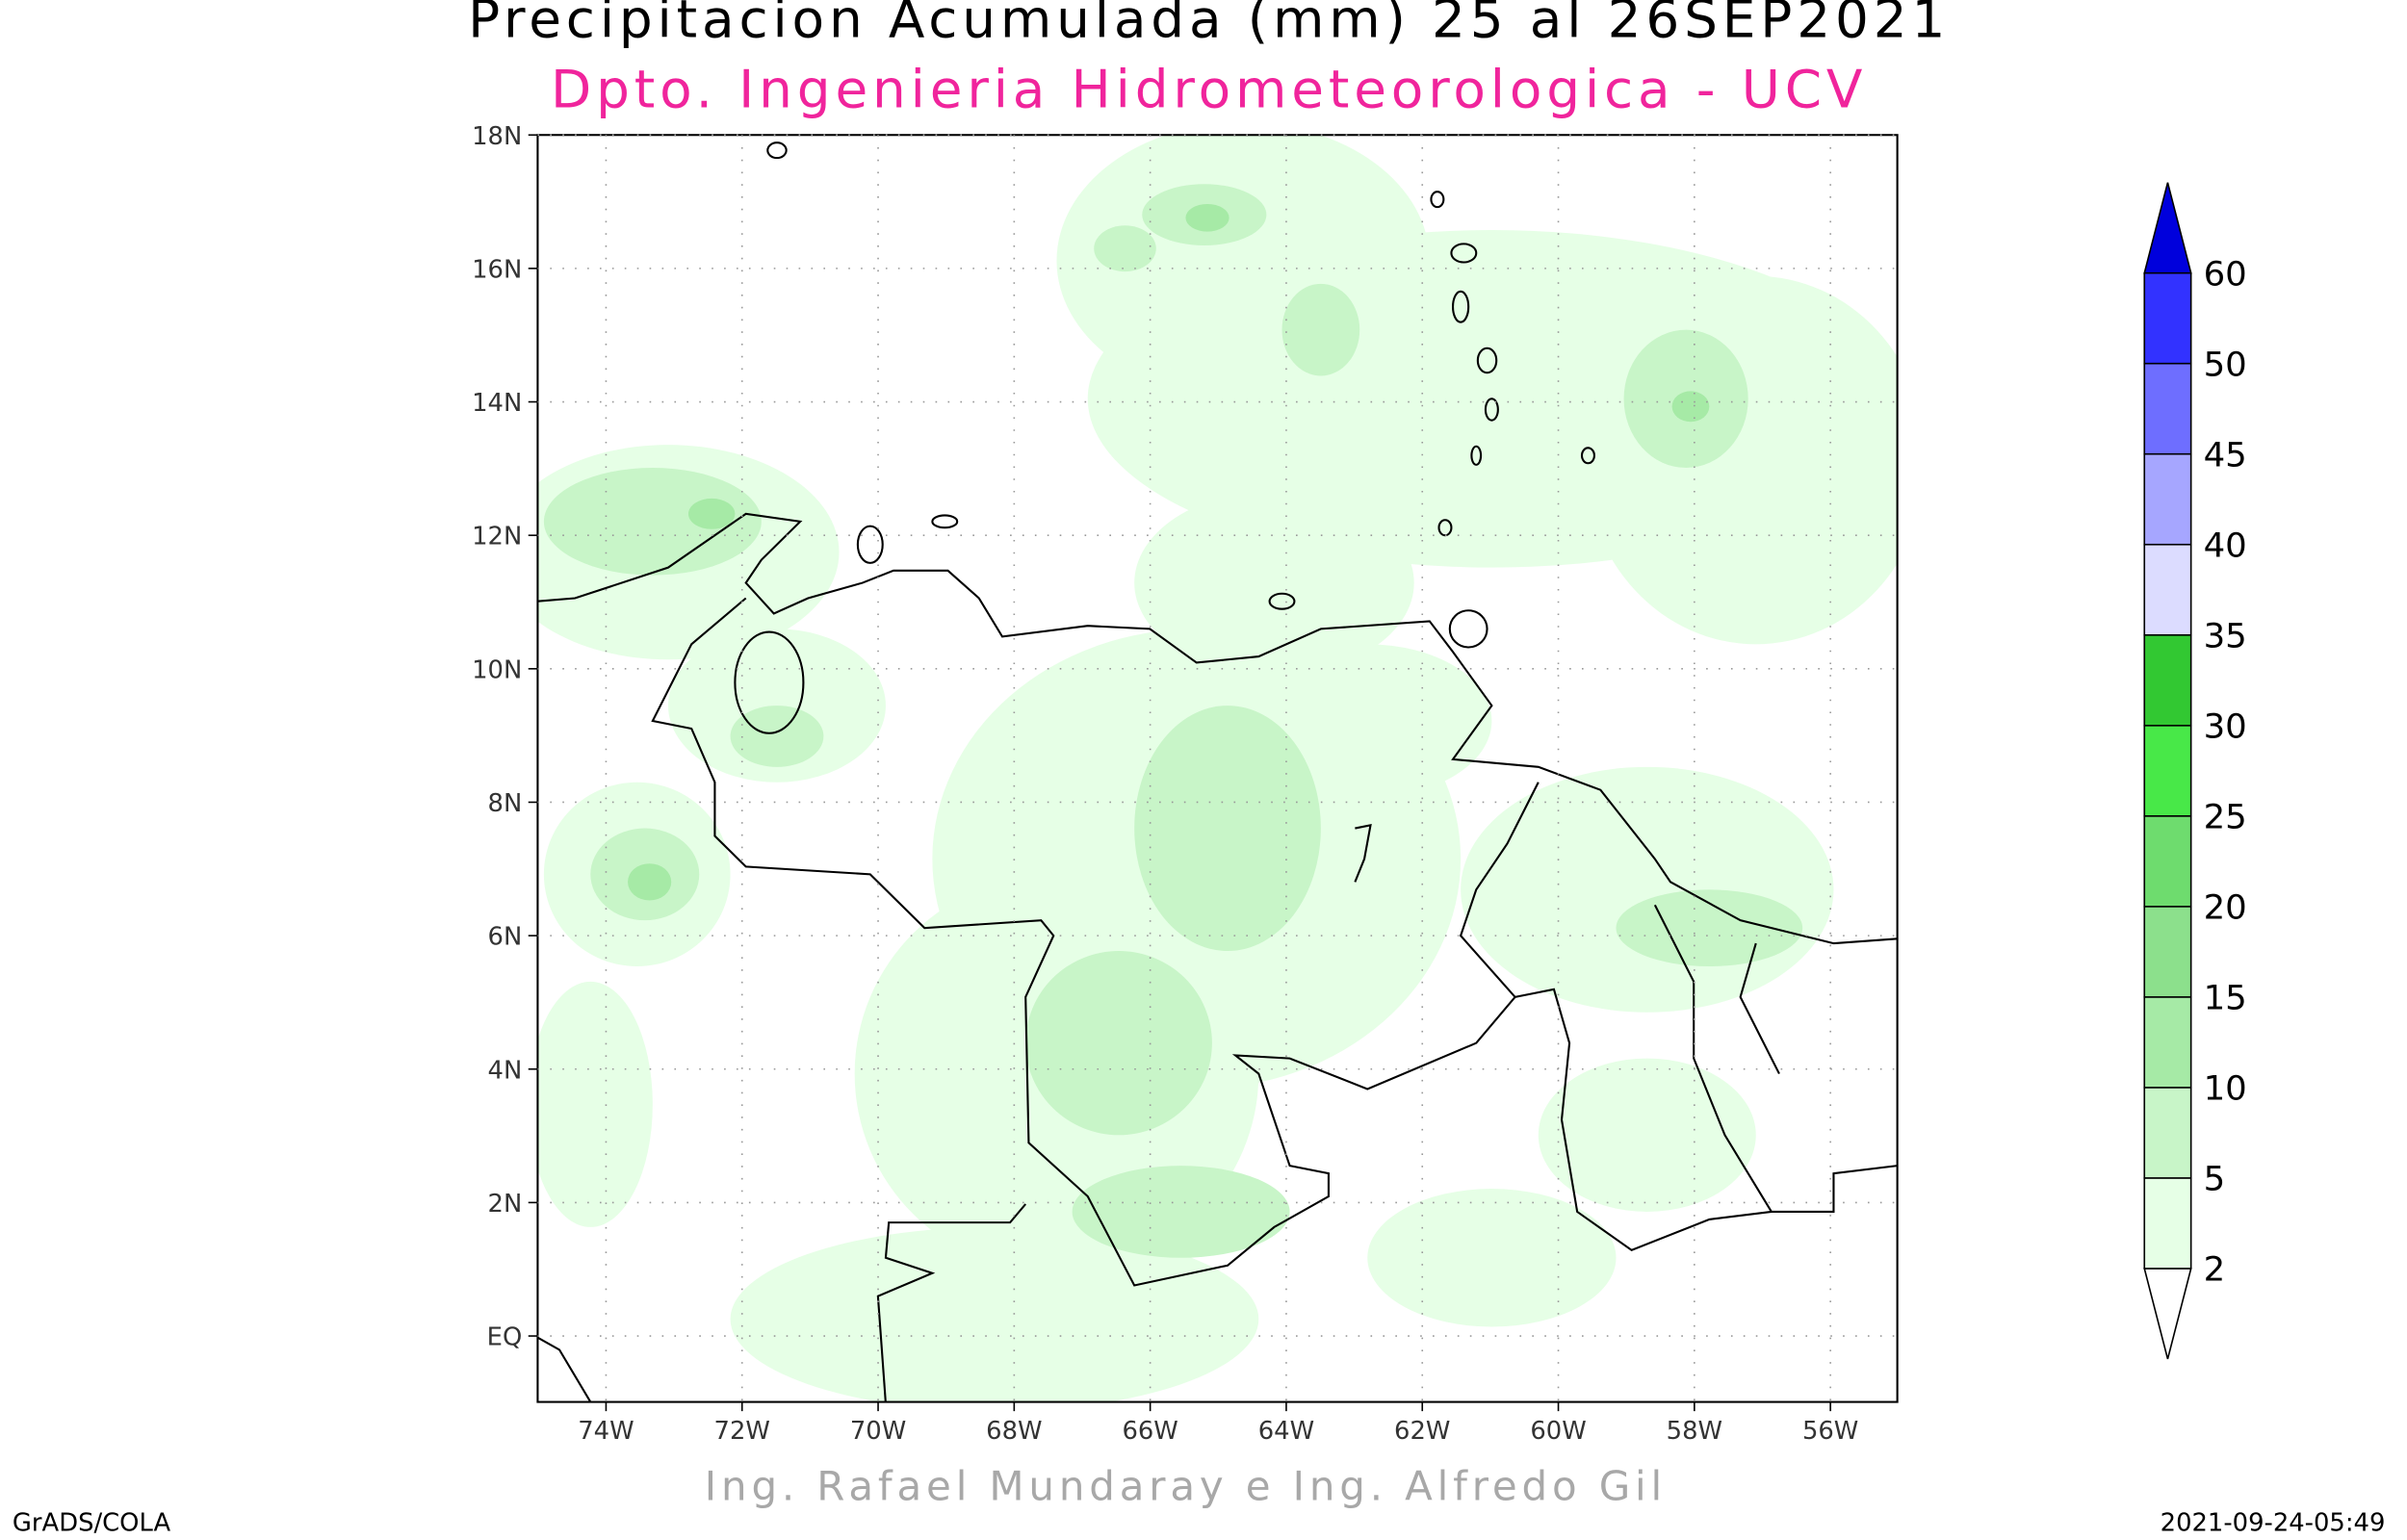 This screenshot has height=1540, width=2407. I want to click on colorbar-label: 60, so click(2225, 275).